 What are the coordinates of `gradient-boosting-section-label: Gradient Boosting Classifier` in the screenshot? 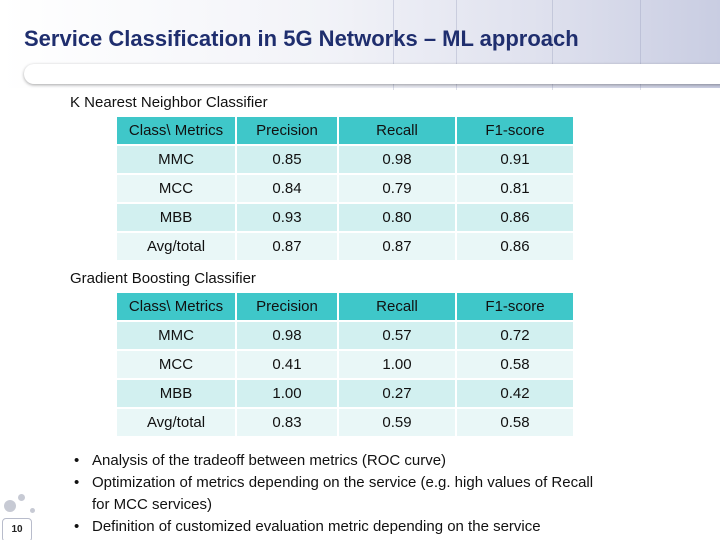 It's located at (163, 278).